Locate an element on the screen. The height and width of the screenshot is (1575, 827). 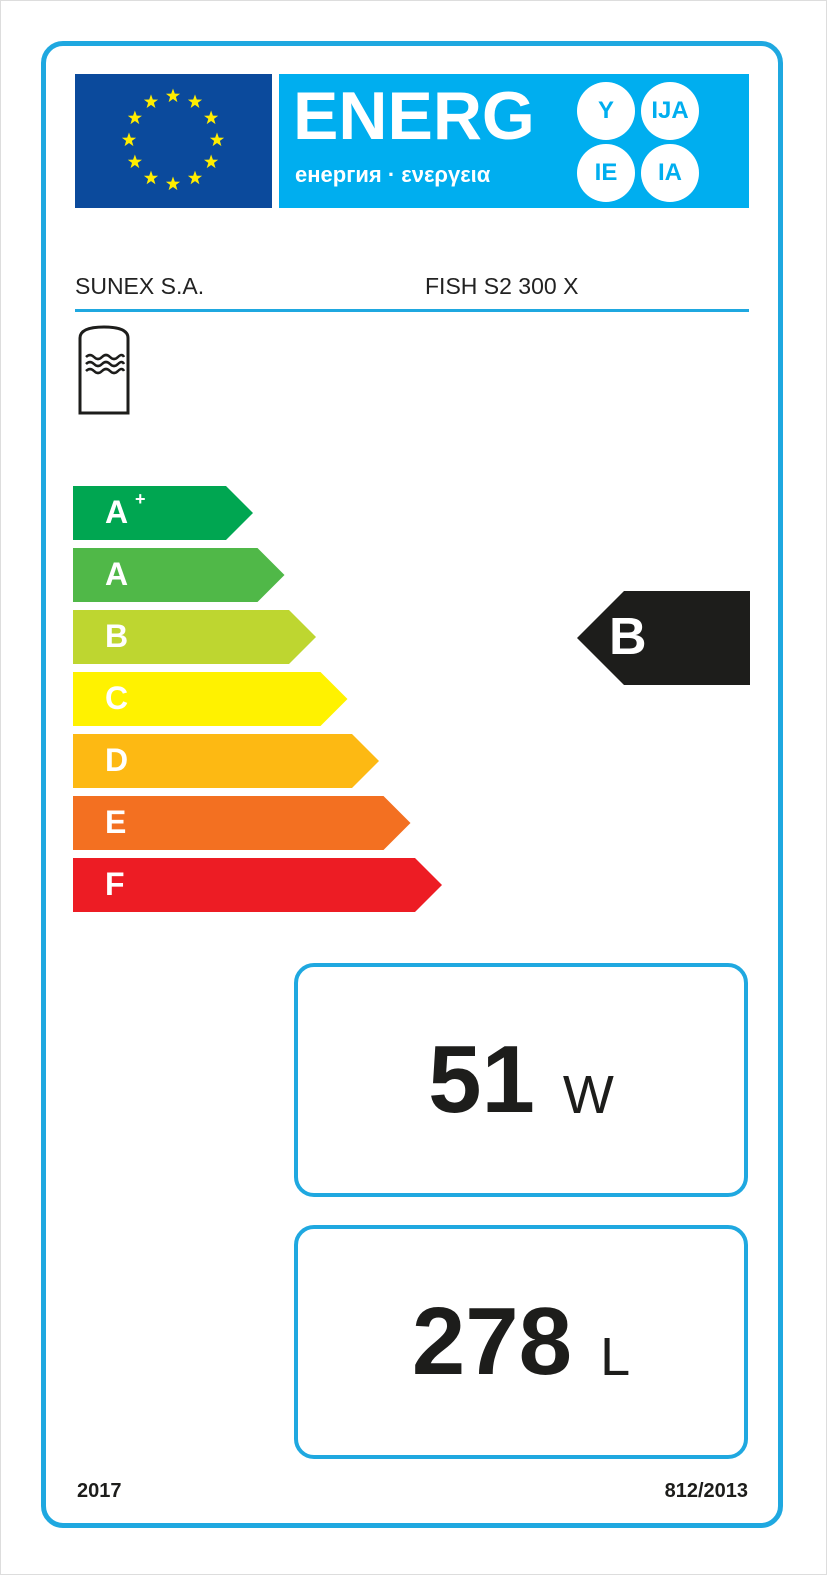
energy-subtitle: енергия · ενεργεια is located at coordinates (393, 174).